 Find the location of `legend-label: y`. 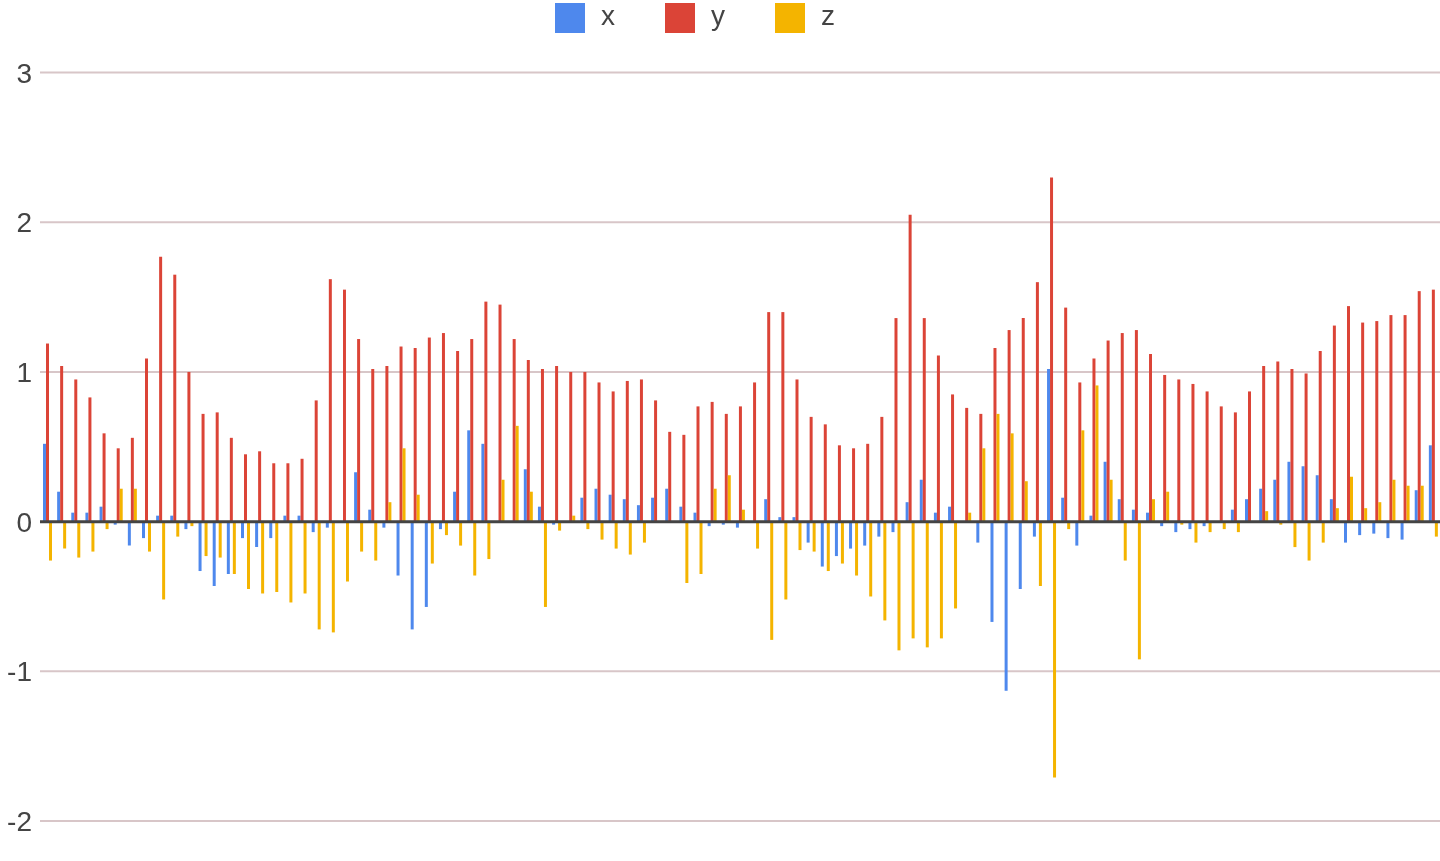

legend-label: y is located at coordinates (718, 15).